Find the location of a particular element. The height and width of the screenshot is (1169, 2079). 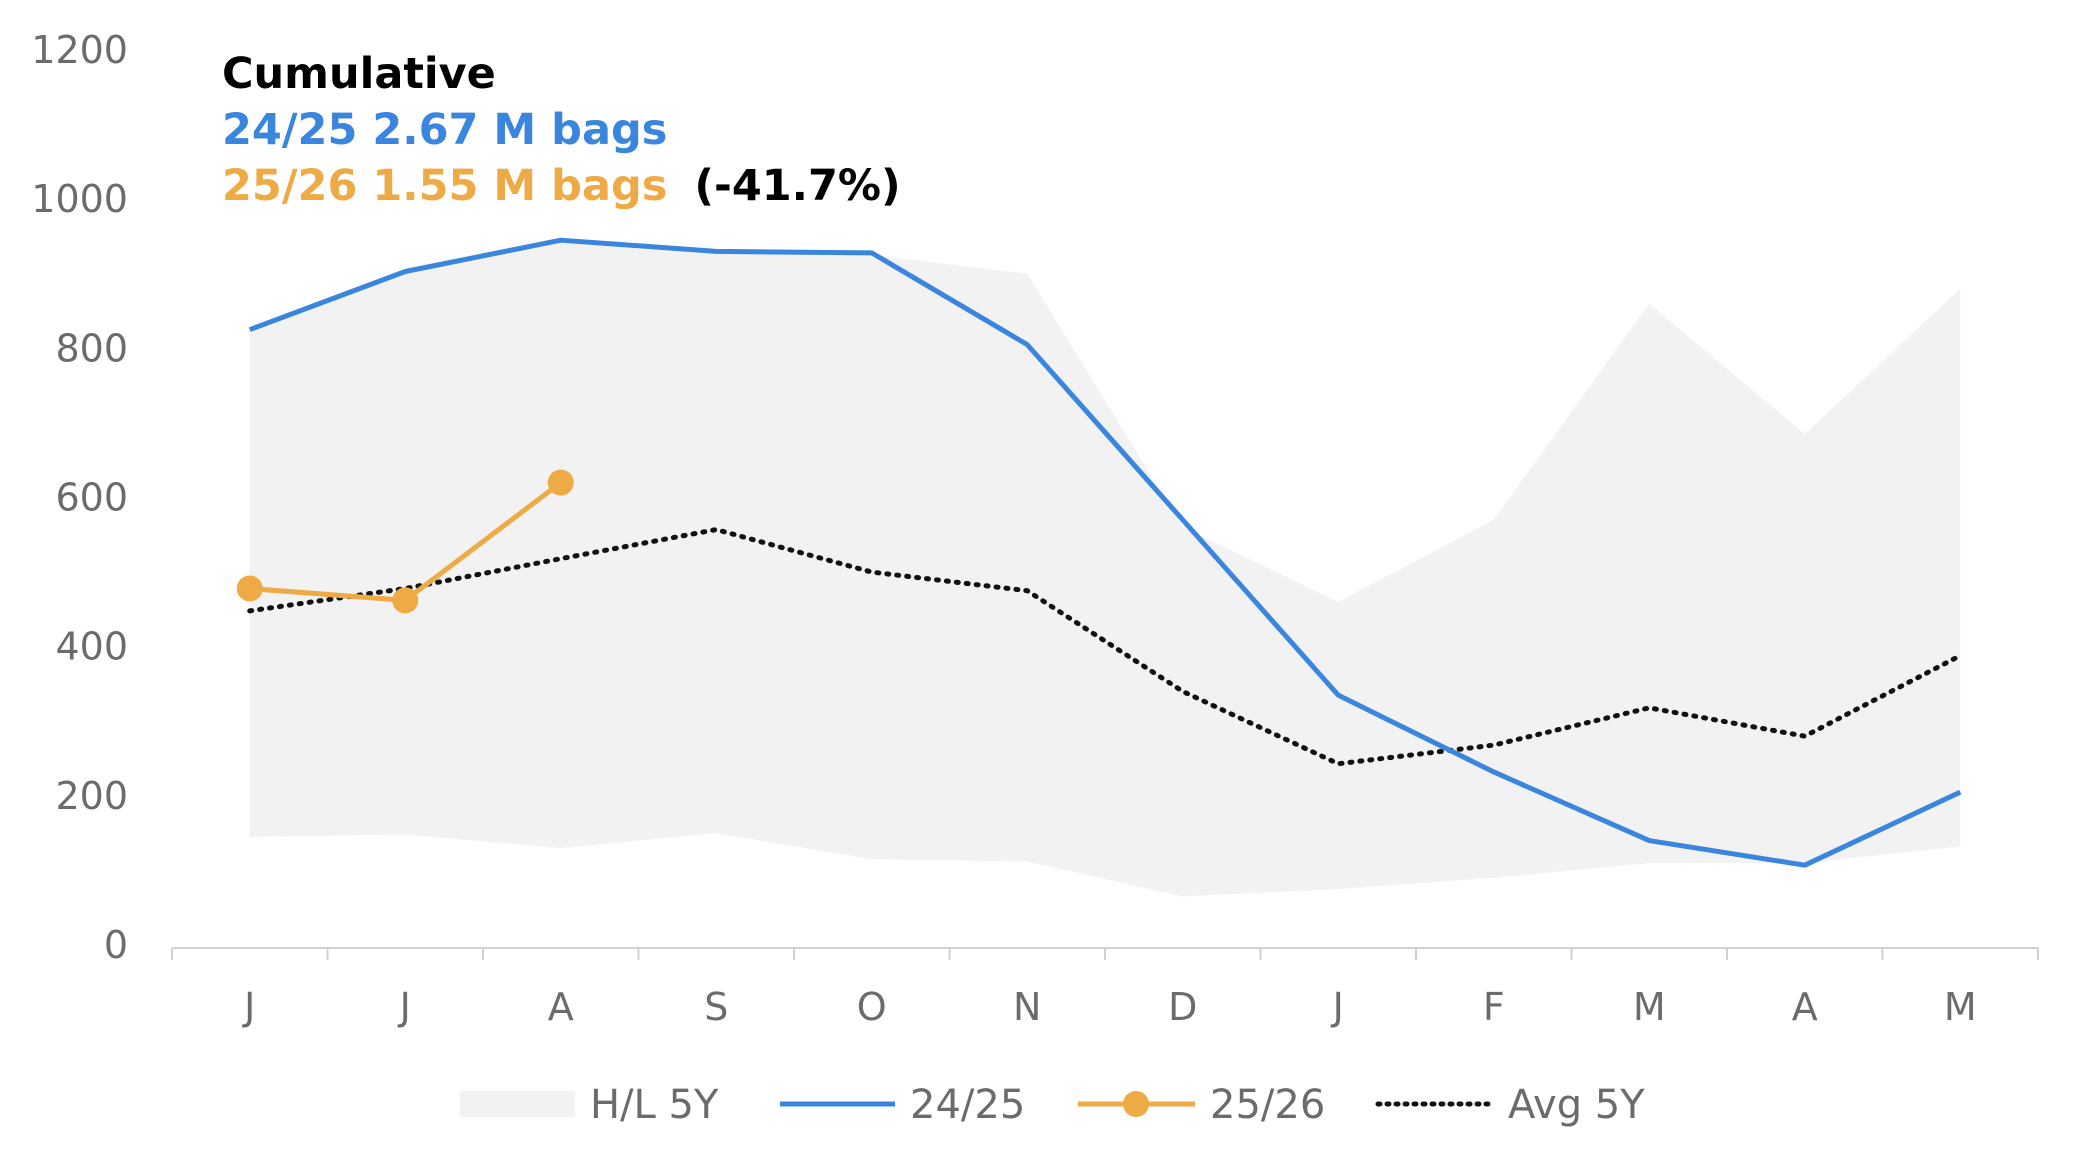

y-tick-label: 400 is located at coordinates (91, 647).